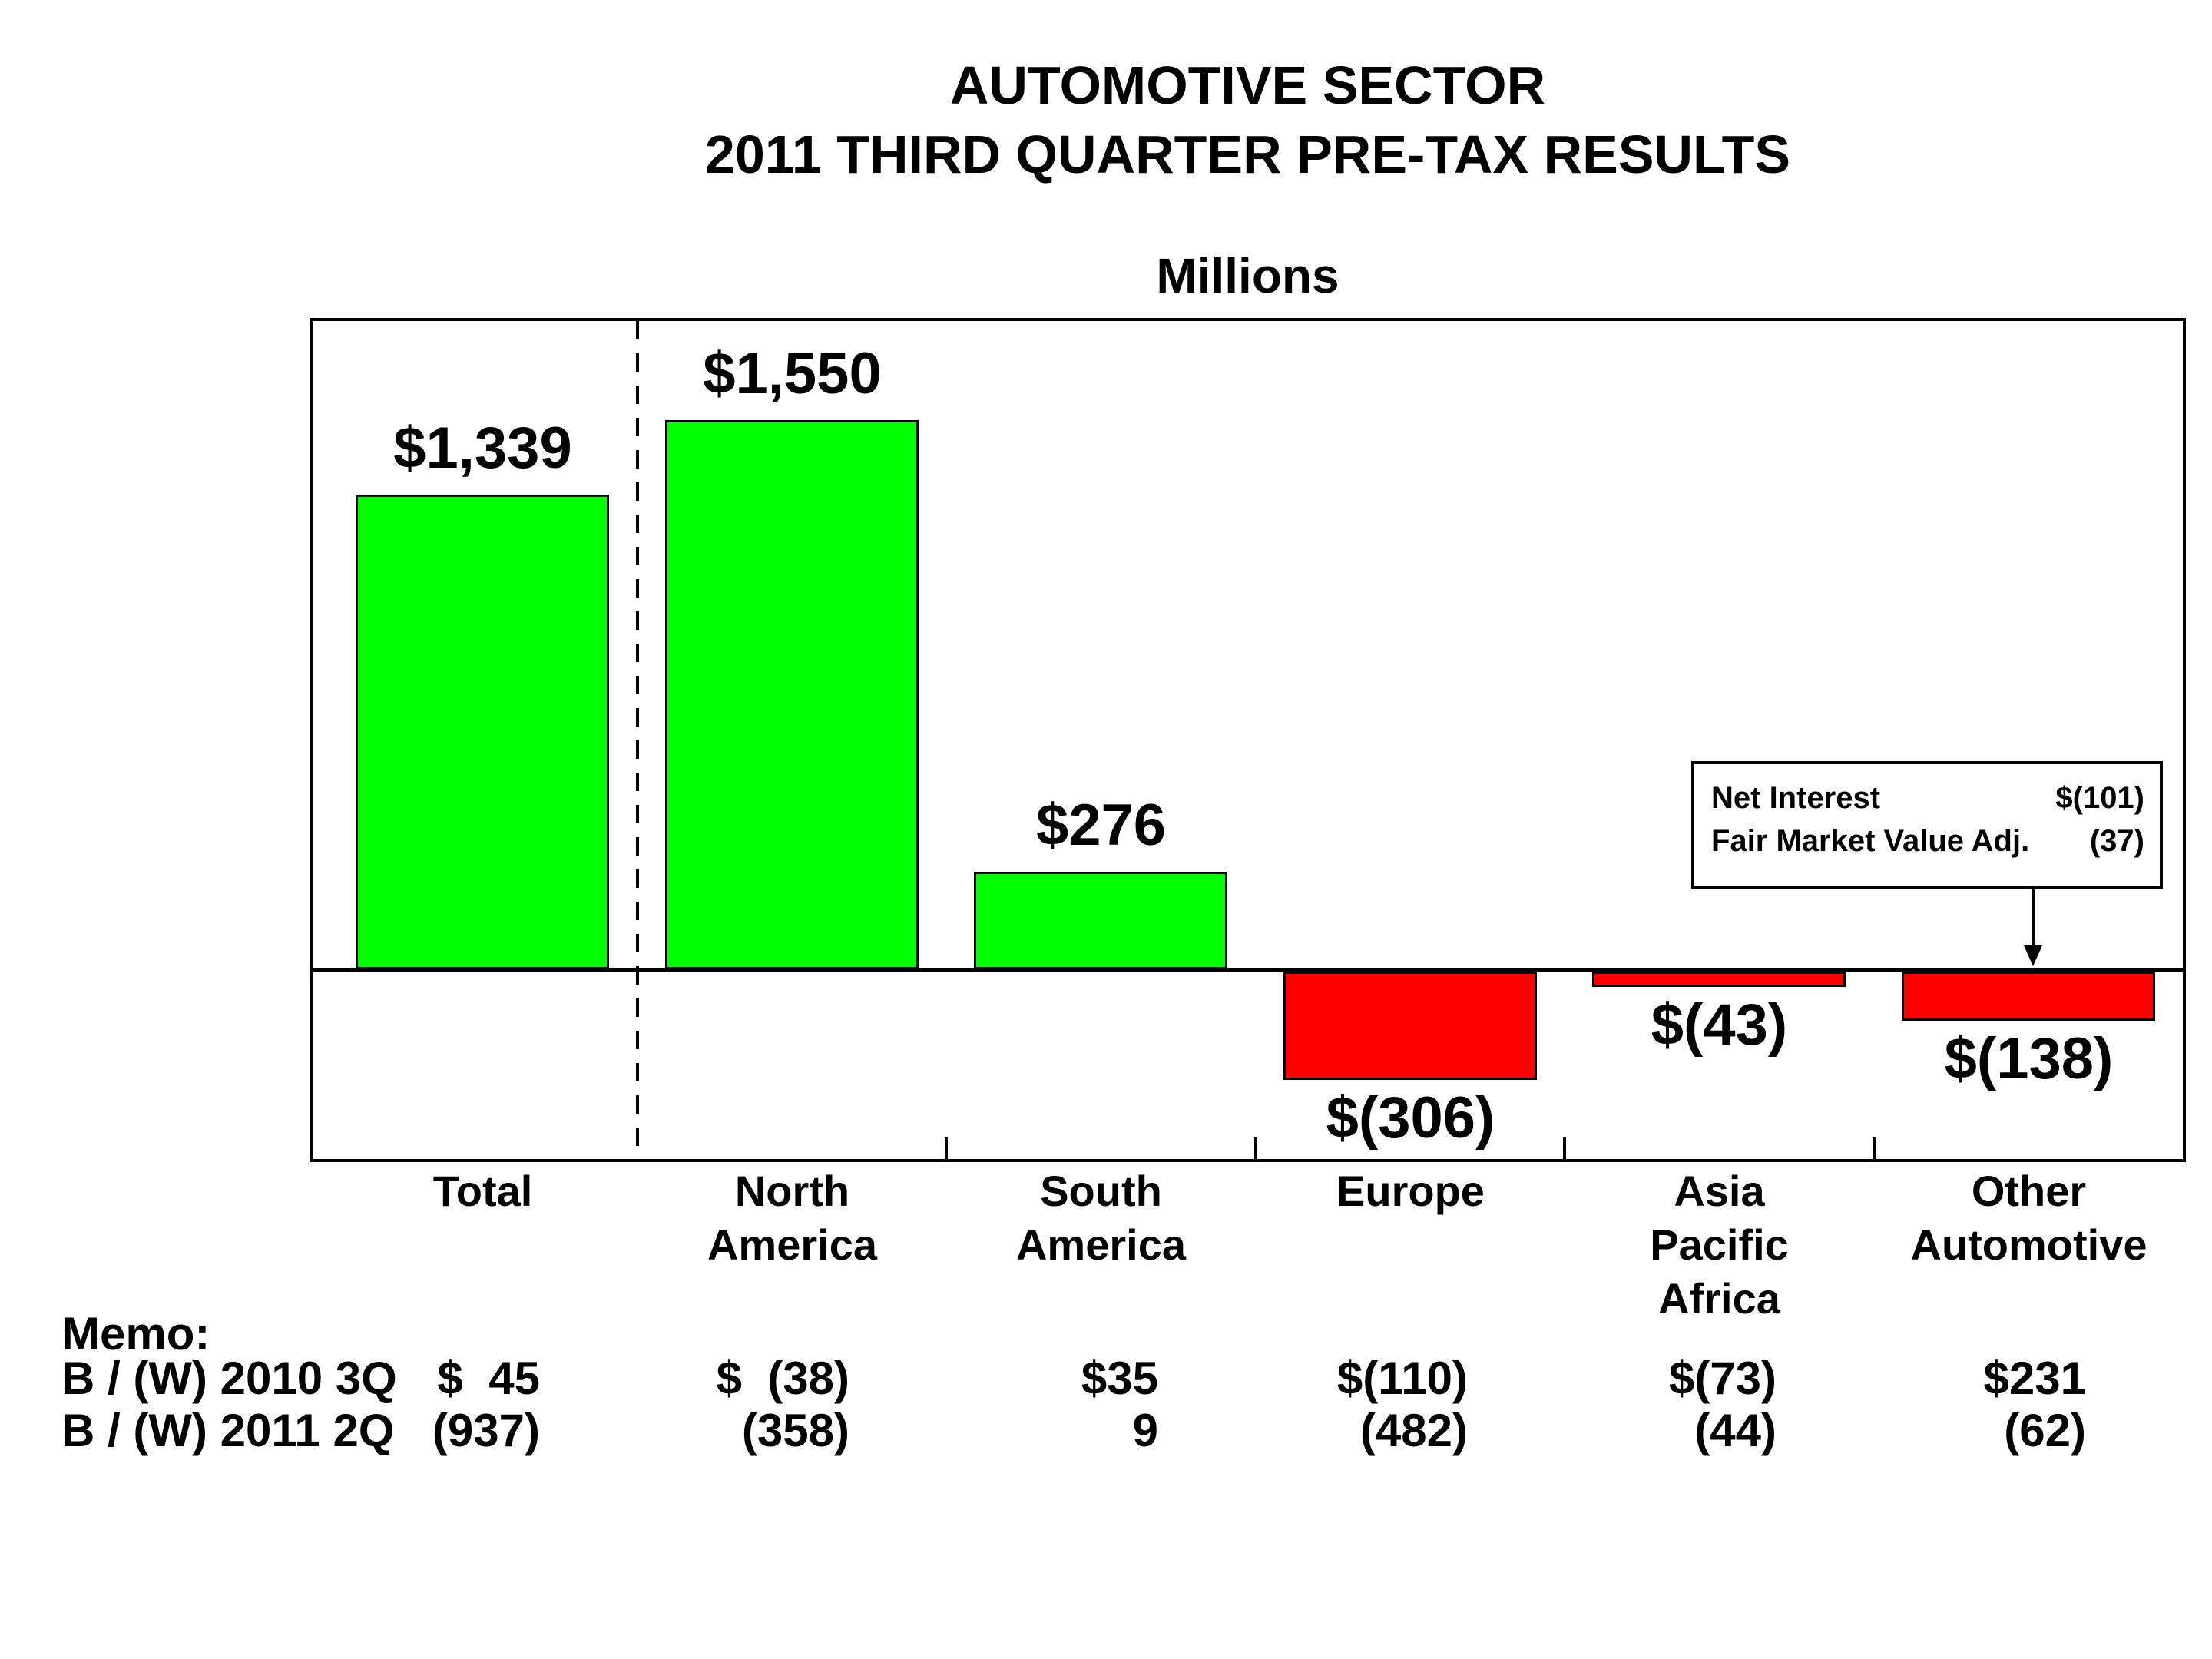 This screenshot has height=1659, width=2212. What do you see at coordinates (1101, 1218) in the screenshot?
I see `category-label-south-america: South America` at bounding box center [1101, 1218].